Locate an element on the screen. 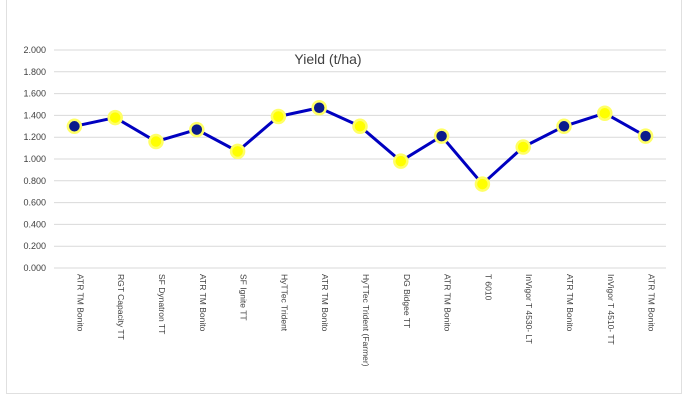 The image size is (684, 396). x-tick-label: InVigor T 4510- TT is located at coordinates (611, 309).